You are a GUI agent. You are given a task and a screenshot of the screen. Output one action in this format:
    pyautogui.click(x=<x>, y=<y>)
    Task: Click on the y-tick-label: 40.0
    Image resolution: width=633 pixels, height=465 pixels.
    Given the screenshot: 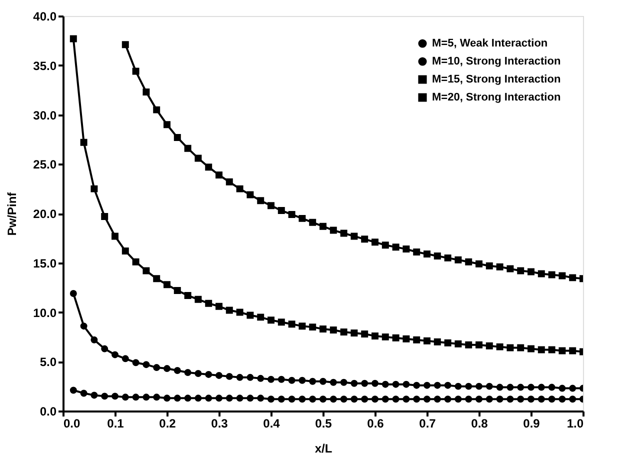 What is the action you would take?
    pyautogui.click(x=45, y=17)
    